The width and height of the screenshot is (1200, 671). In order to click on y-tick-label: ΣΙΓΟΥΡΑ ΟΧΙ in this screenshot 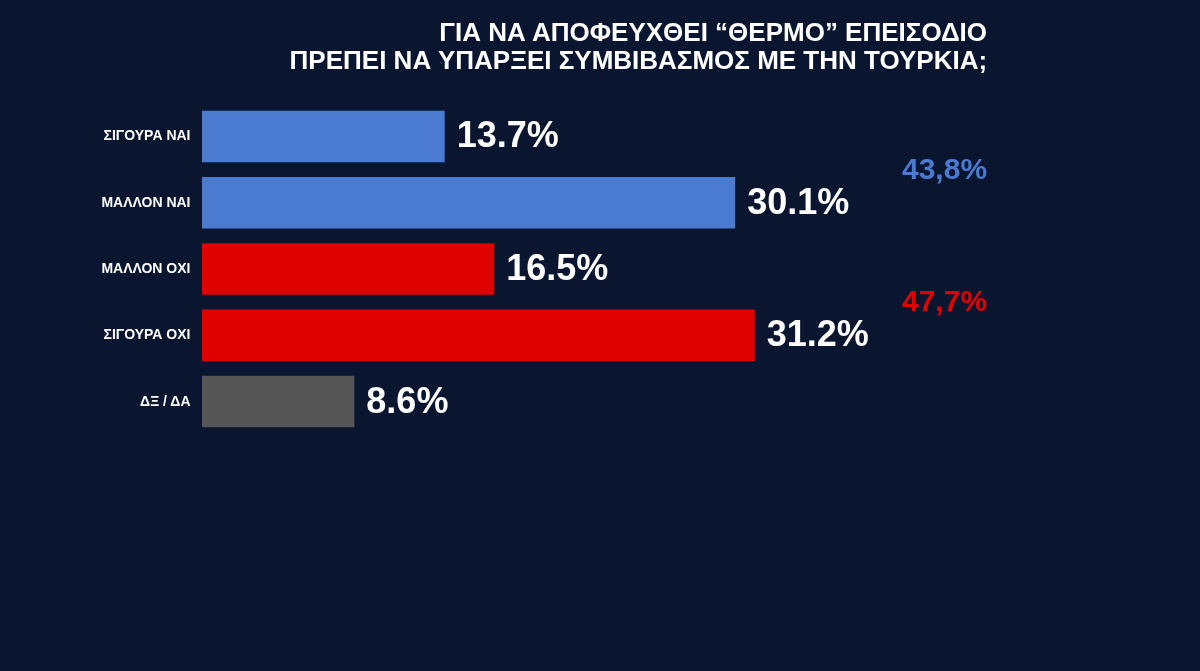, I will do `click(147, 334)`.